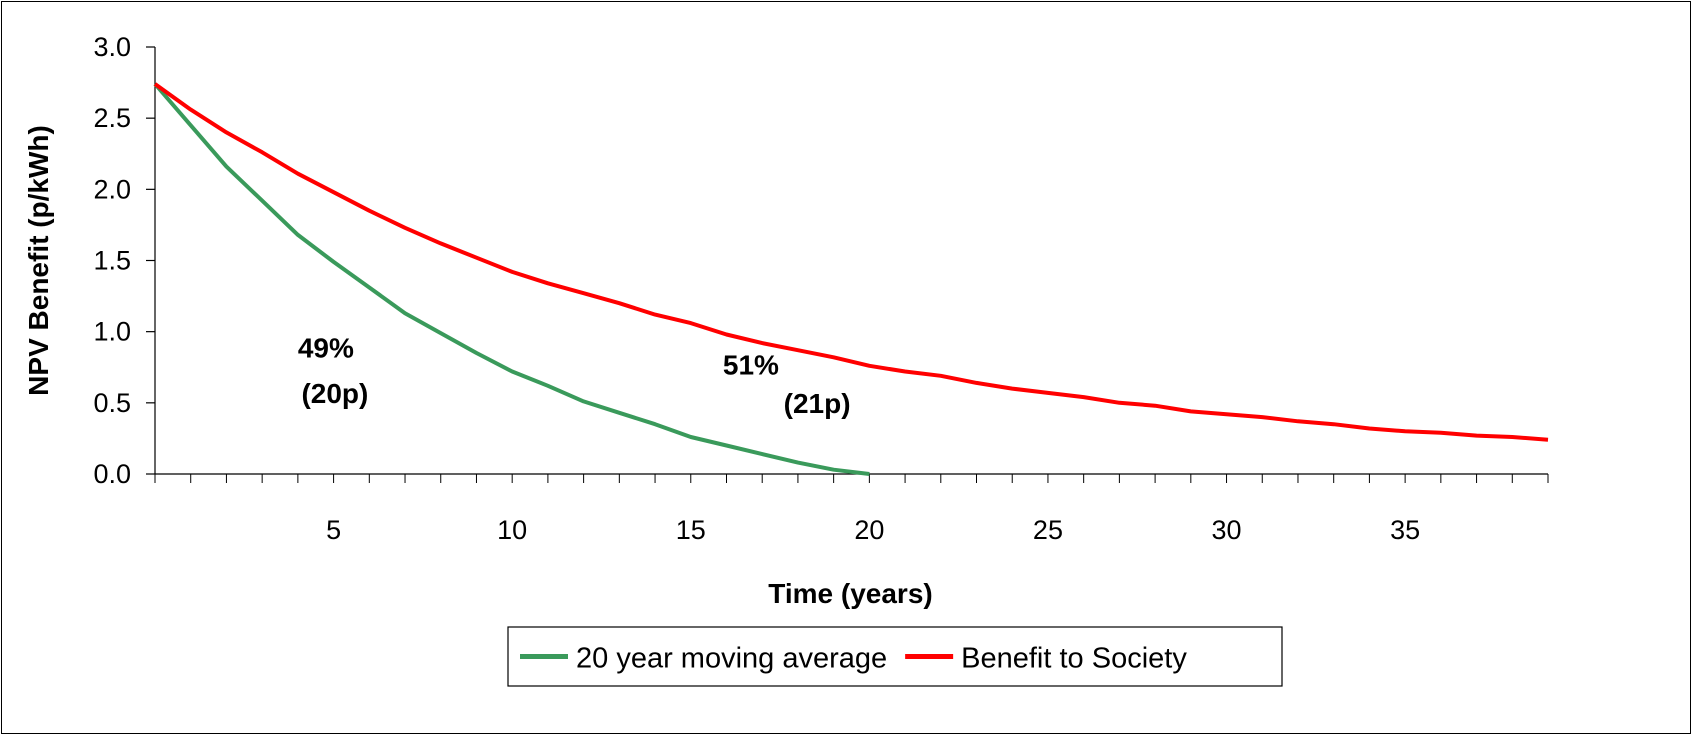 The height and width of the screenshot is (737, 1694). What do you see at coordinates (112, 332) in the screenshot?
I see `y-tick-label: 1.0` at bounding box center [112, 332].